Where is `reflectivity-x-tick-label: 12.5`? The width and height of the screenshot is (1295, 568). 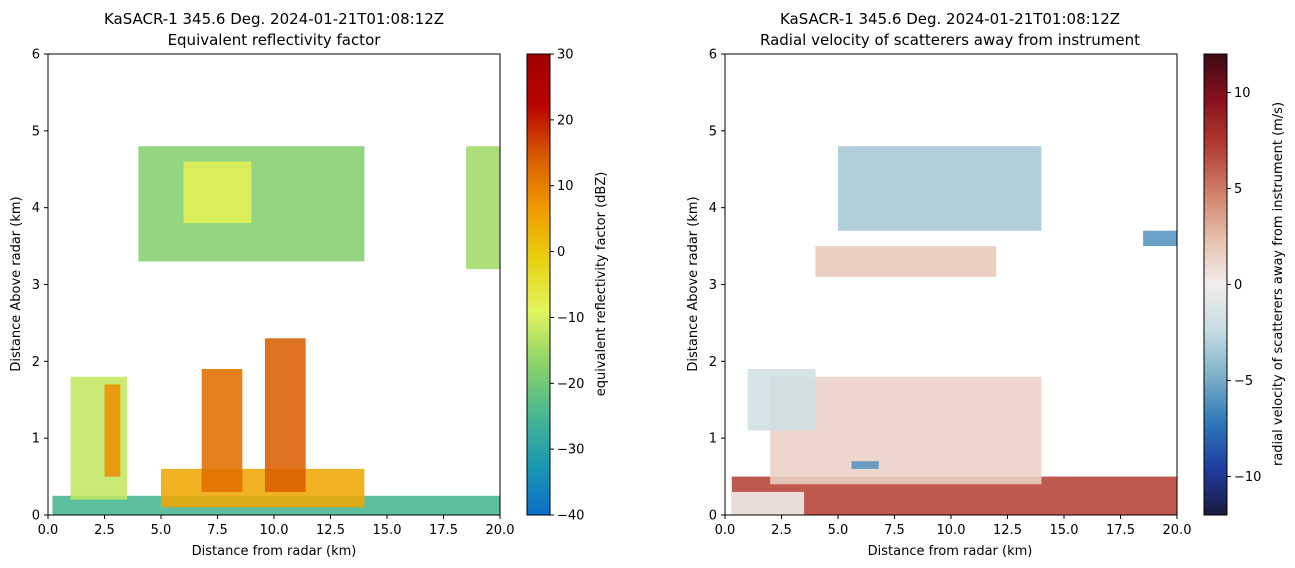
reflectivity-x-tick-label: 12.5 is located at coordinates (330, 530).